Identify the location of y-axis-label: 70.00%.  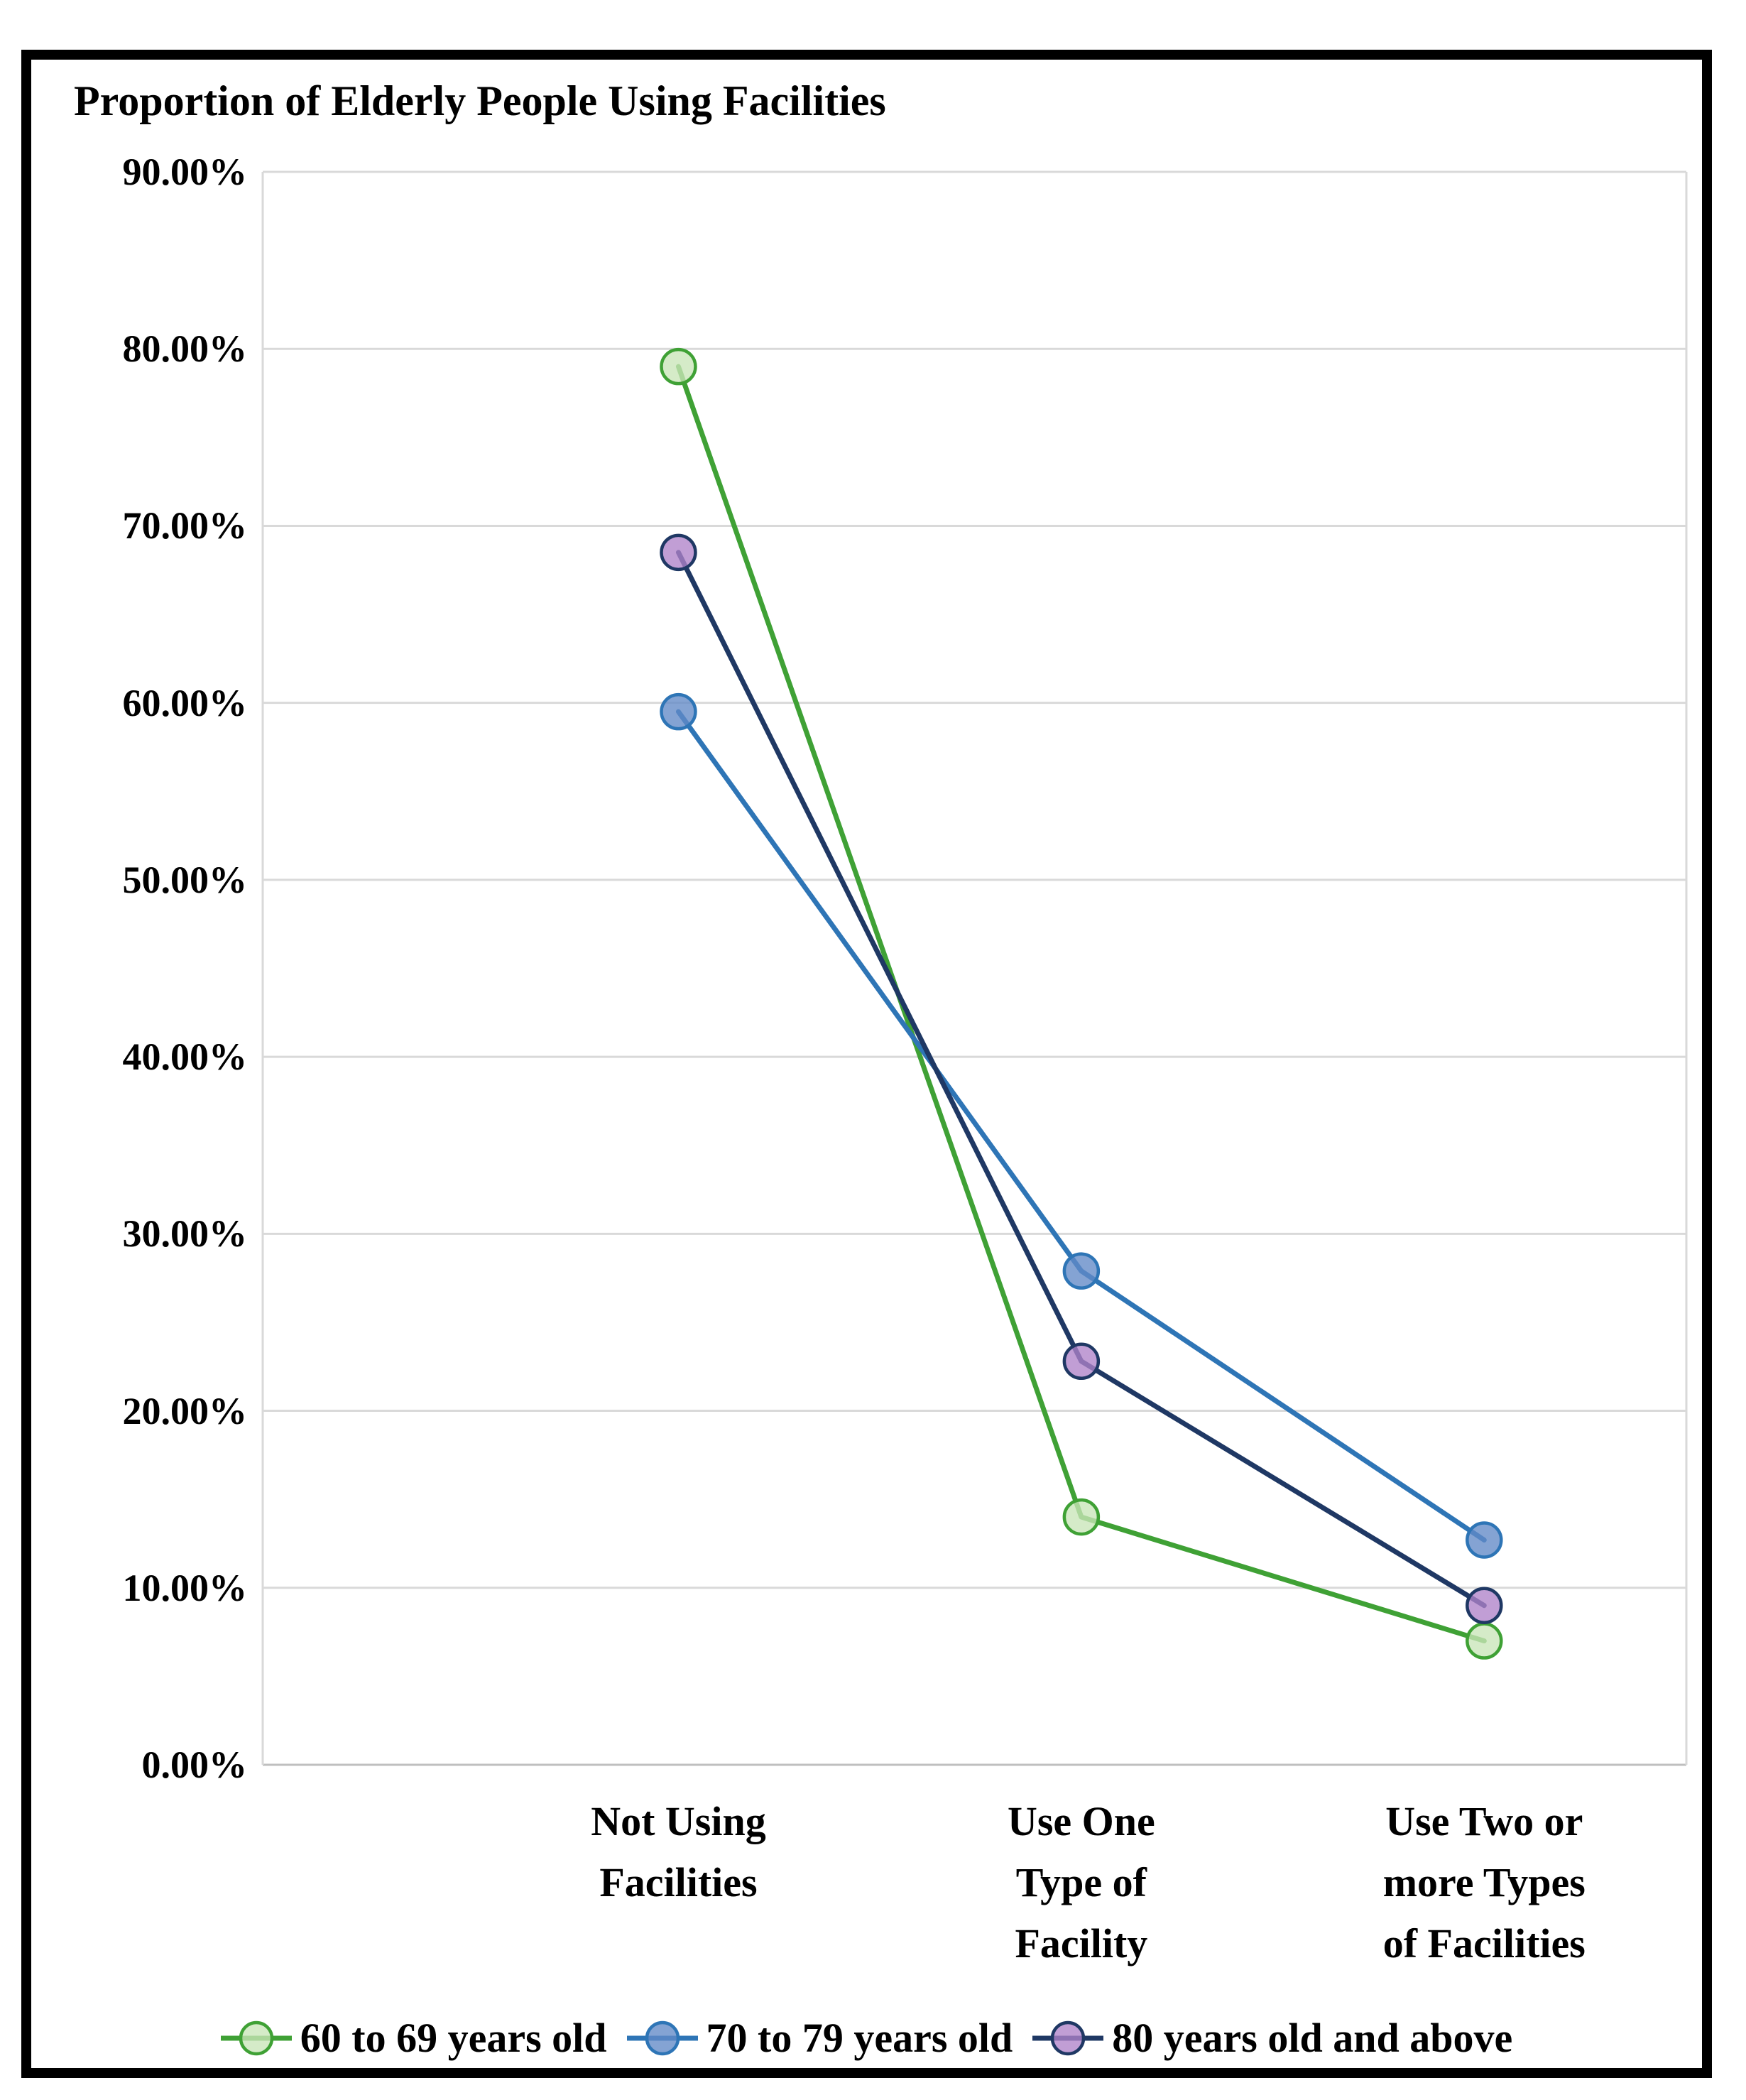
(185, 526).